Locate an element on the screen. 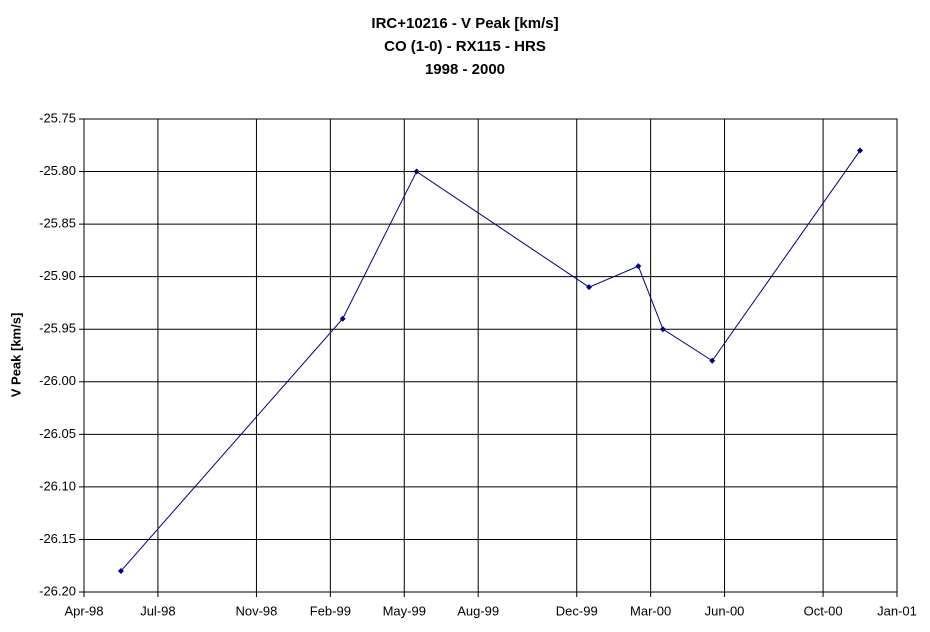  x-tick-label: Jun-00 is located at coordinates (725, 610).